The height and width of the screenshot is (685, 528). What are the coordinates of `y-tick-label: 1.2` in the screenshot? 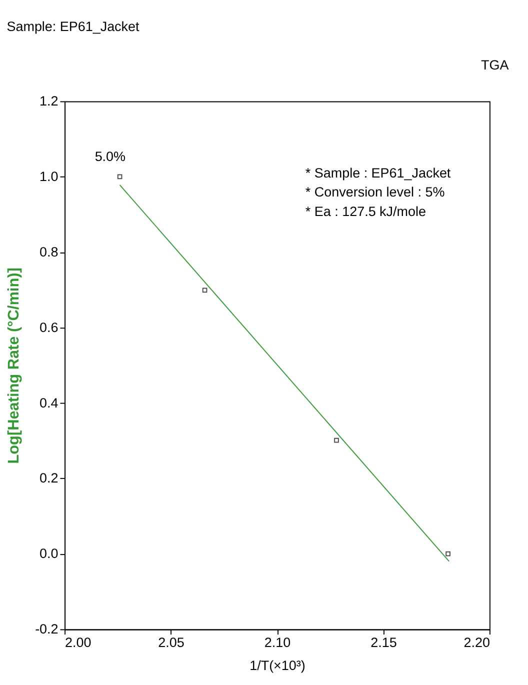 It's located at (49, 101).